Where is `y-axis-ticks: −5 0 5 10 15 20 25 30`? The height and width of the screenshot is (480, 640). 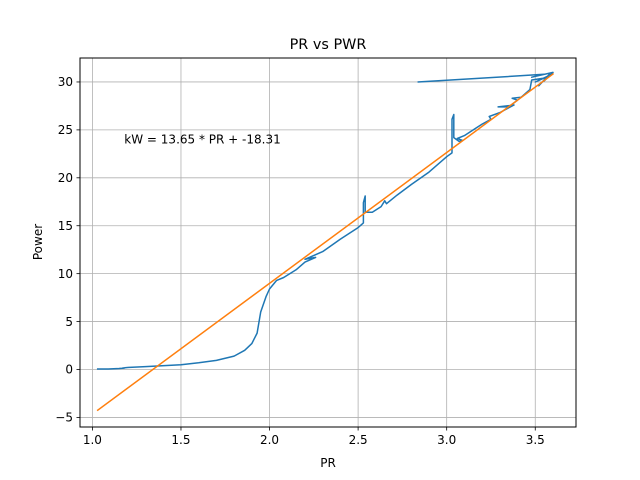 y-axis-ticks: −5 0 5 10 15 20 25 30 is located at coordinates (67, 250).